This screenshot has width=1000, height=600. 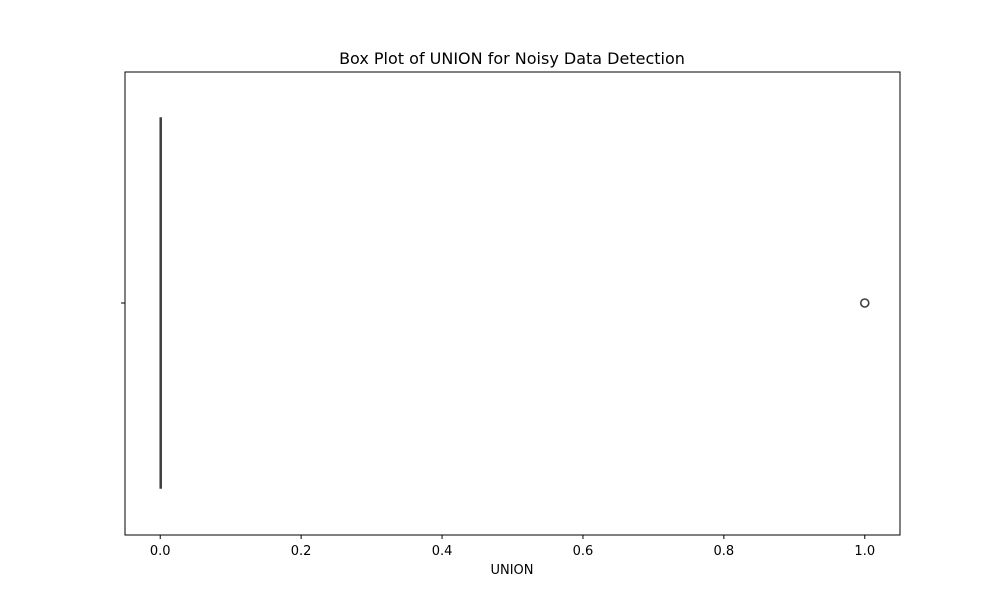 I want to click on x-tick-label: 0.0, so click(x=160, y=551).